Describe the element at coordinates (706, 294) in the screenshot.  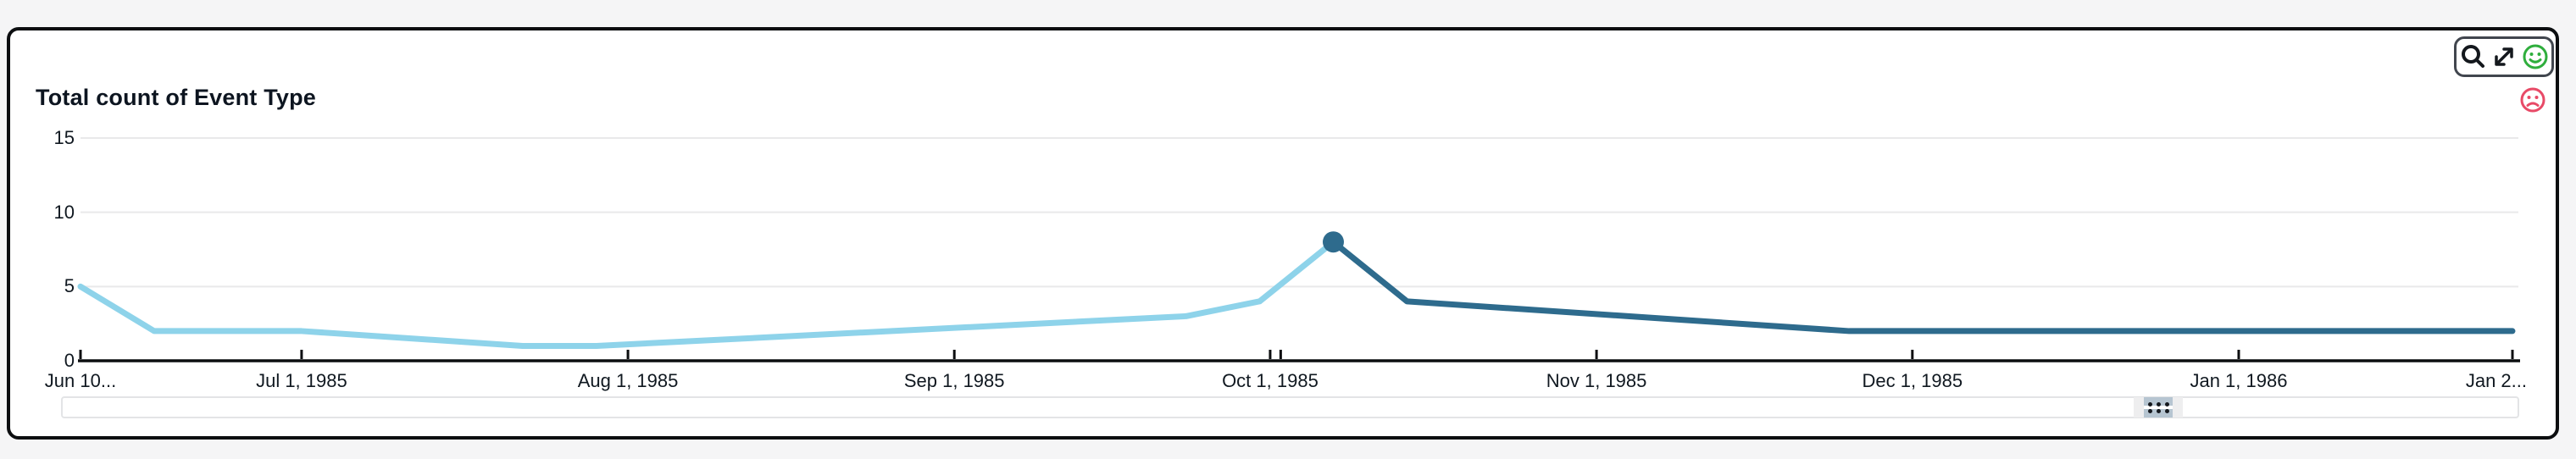
I see `series-line-actual` at that location.